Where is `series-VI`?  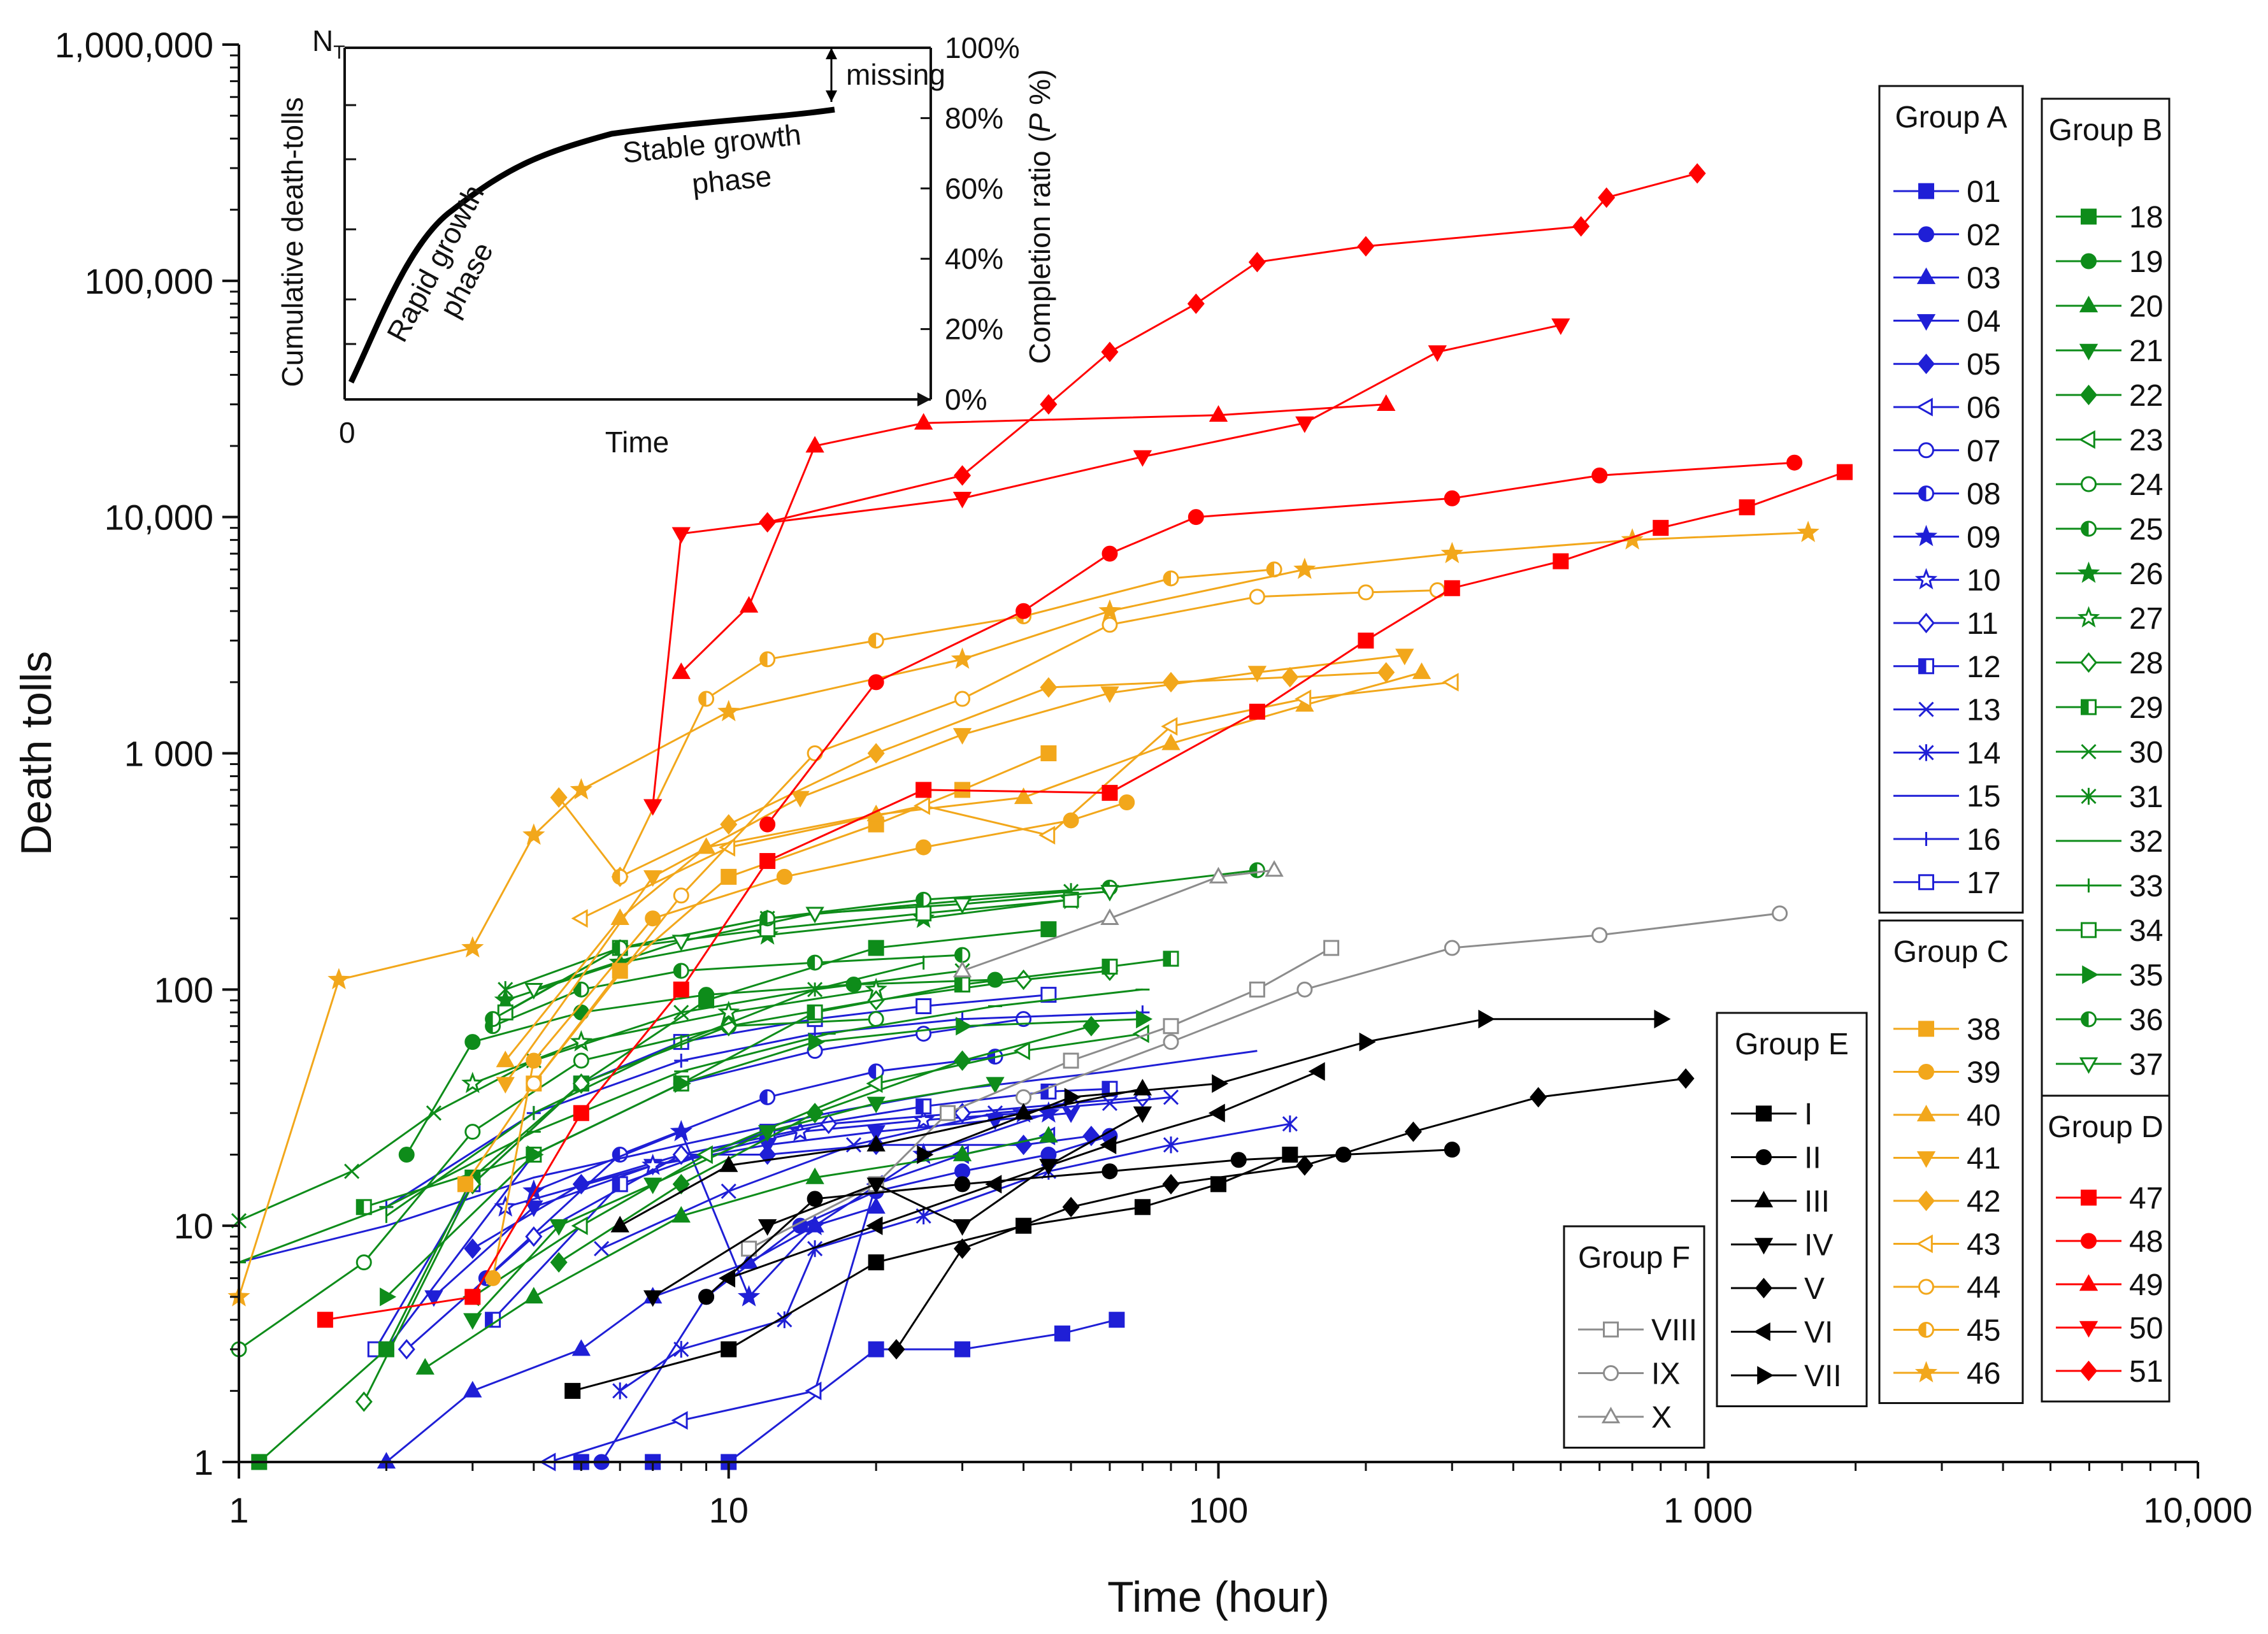 series-VI is located at coordinates (1022, 1175).